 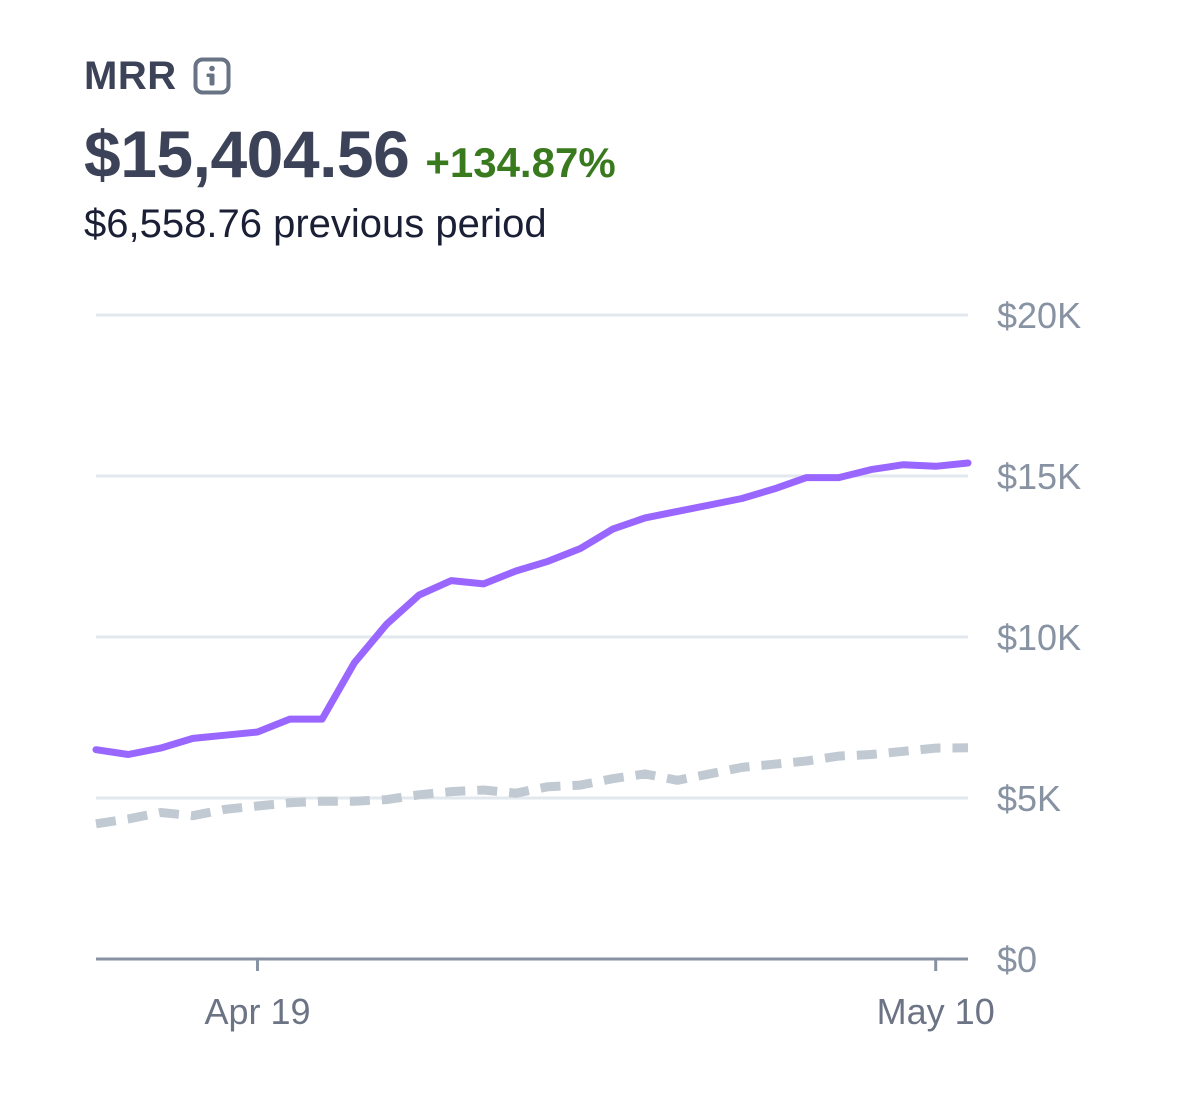 I want to click on previous-value: $6,558.76, so click(x=173, y=224).